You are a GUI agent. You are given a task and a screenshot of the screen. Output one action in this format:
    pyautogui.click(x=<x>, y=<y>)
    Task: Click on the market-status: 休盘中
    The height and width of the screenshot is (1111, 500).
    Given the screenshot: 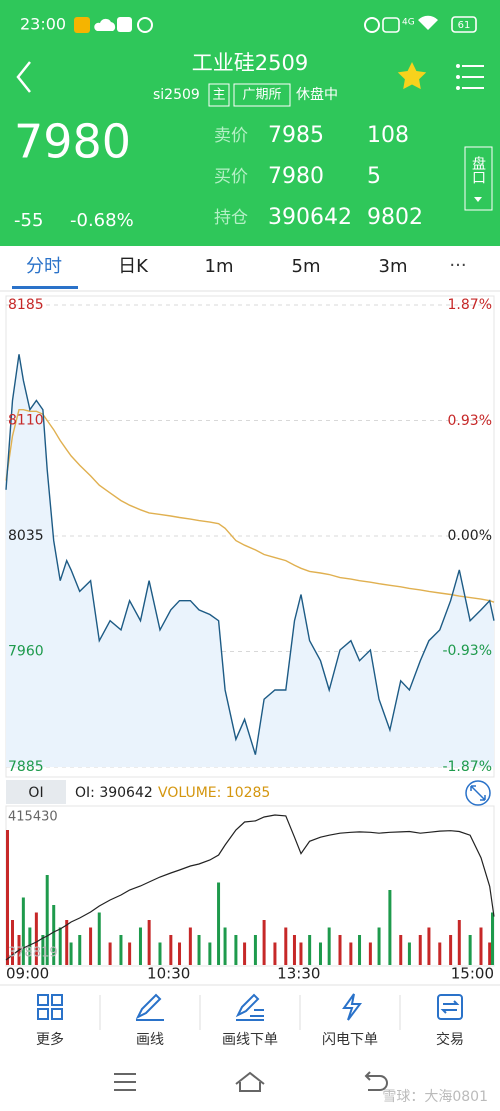 What is the action you would take?
    pyautogui.click(x=317, y=94)
    